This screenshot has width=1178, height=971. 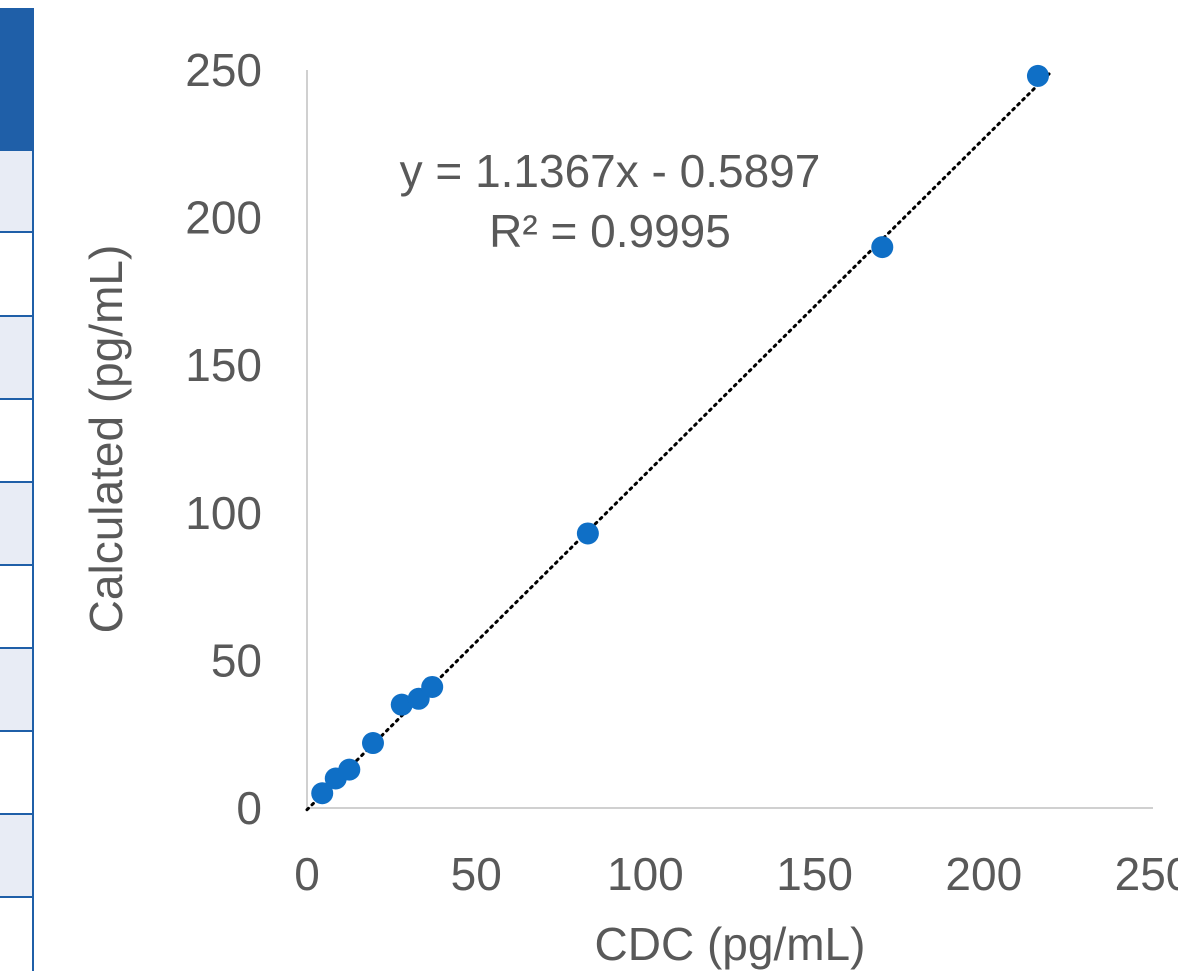 I want to click on x-tick-label: 100, so click(x=645, y=874).